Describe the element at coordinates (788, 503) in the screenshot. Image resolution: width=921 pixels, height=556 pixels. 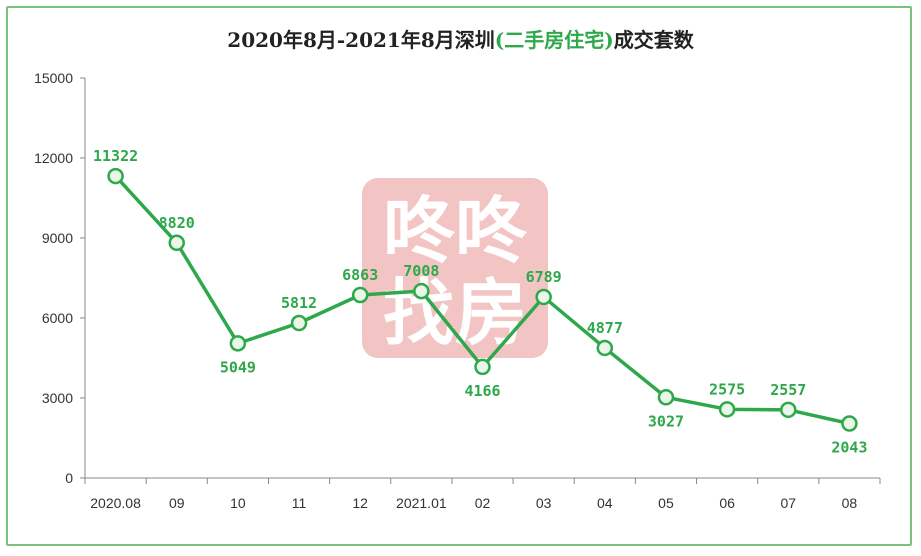
I see `x-tick-label: 07` at that location.